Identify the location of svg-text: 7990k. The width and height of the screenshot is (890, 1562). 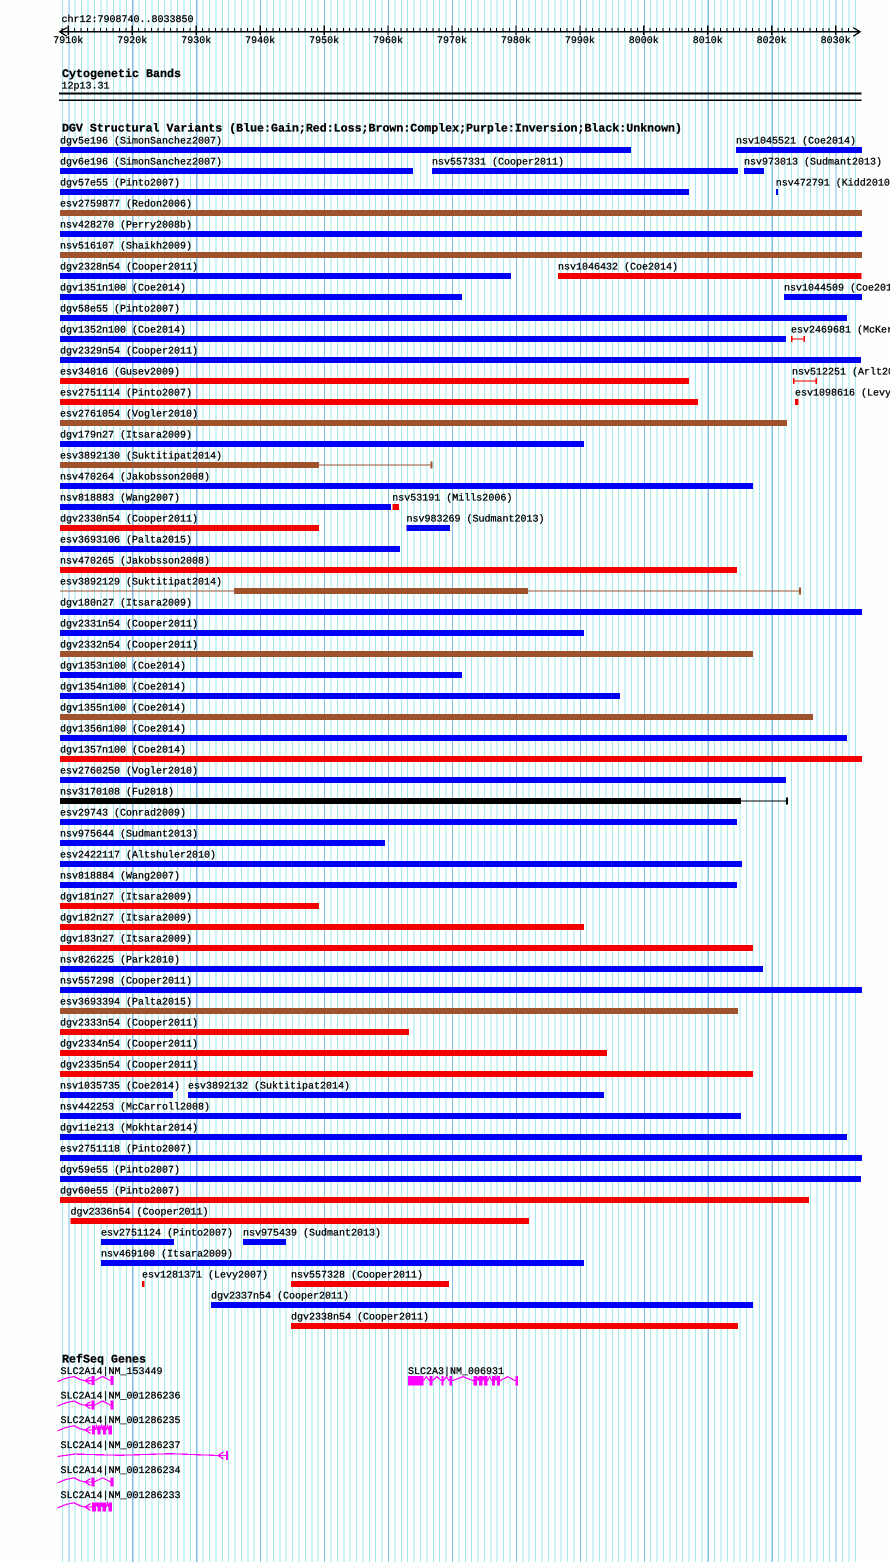
(580, 41).